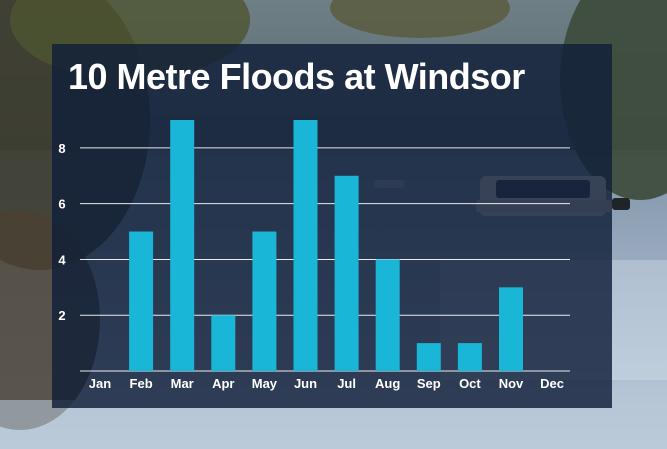  I want to click on x-label-jul: Jul, so click(346, 383).